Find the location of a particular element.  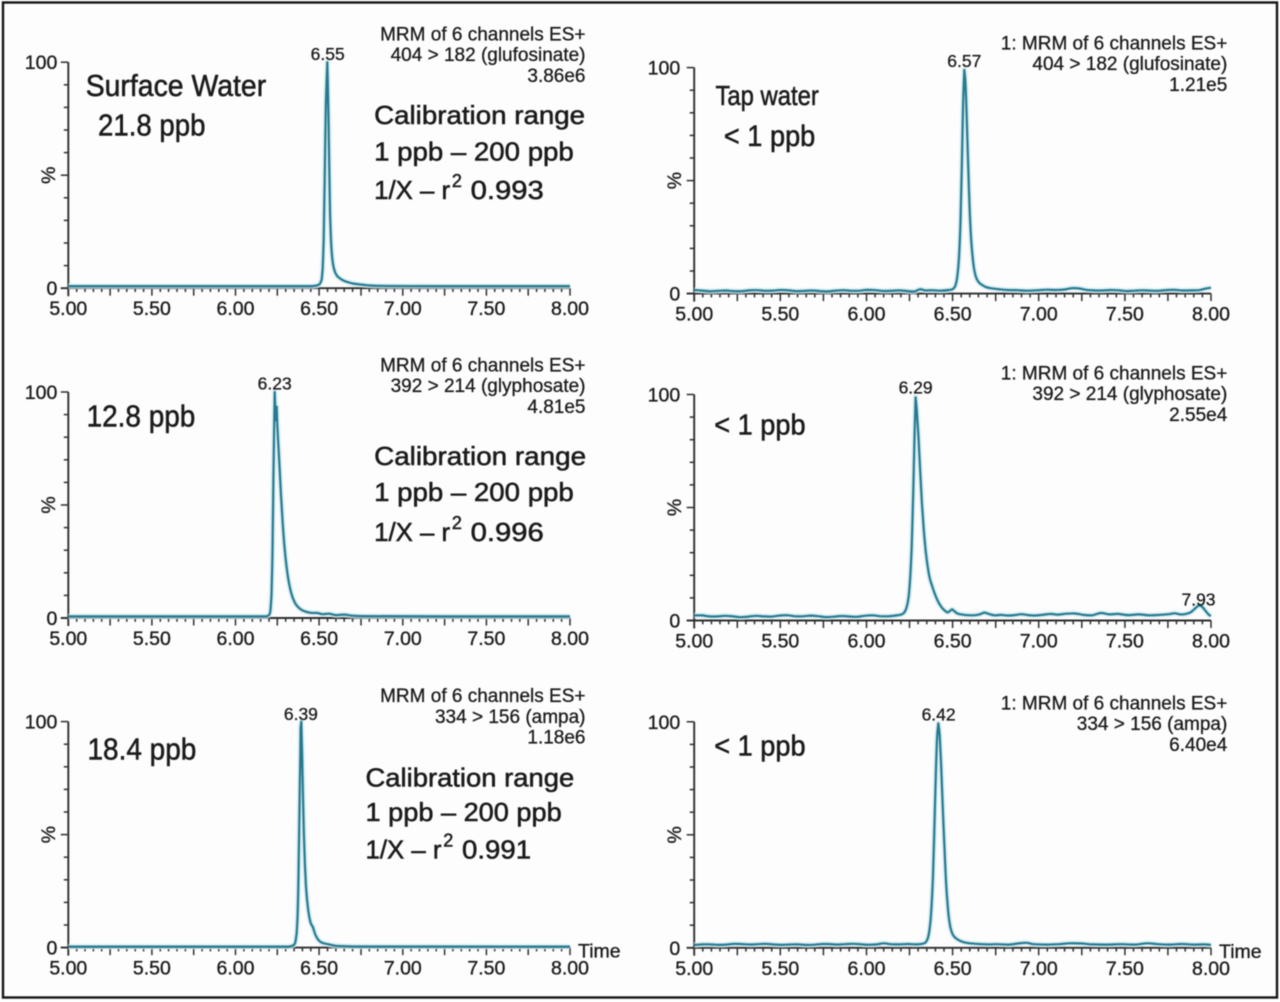

svg-text: 6.55 is located at coordinates (328, 54).